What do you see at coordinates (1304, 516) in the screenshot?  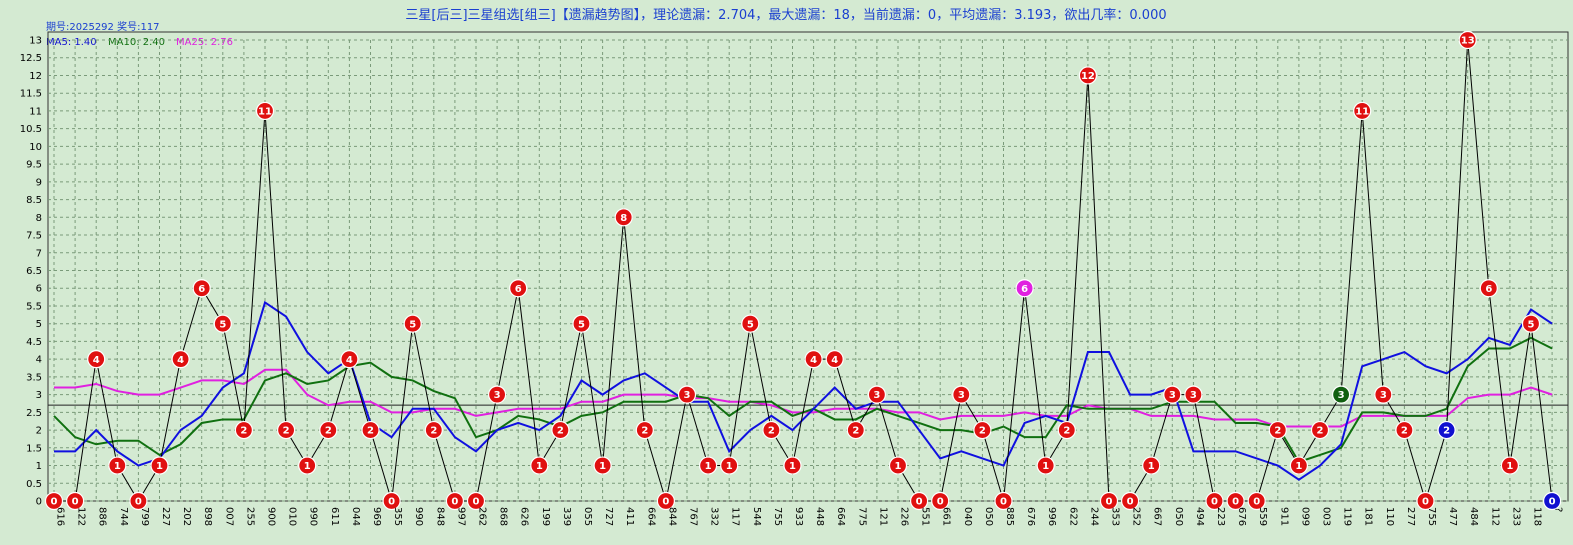 I see `x-tick-label: 099` at bounding box center [1304, 516].